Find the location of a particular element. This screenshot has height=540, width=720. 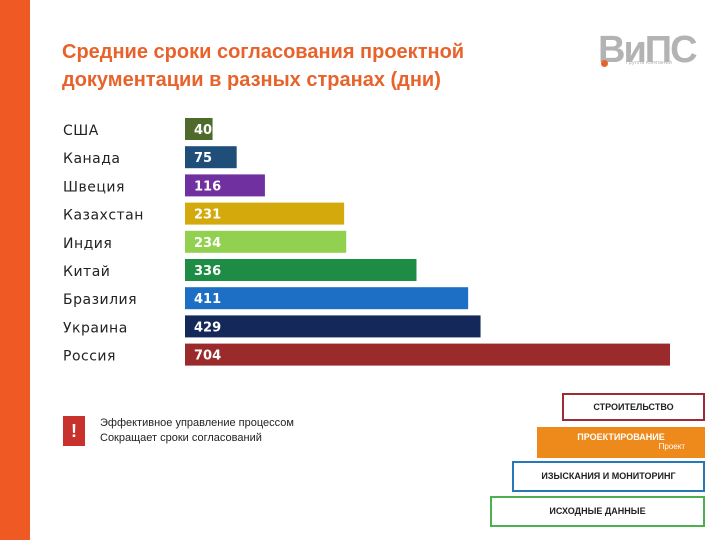

value-label: 411 is located at coordinates (207, 299).